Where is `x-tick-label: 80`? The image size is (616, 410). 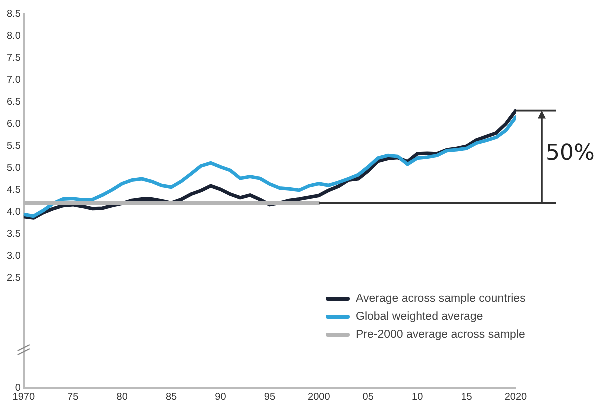 x-tick-label: 80 is located at coordinates (122, 397).